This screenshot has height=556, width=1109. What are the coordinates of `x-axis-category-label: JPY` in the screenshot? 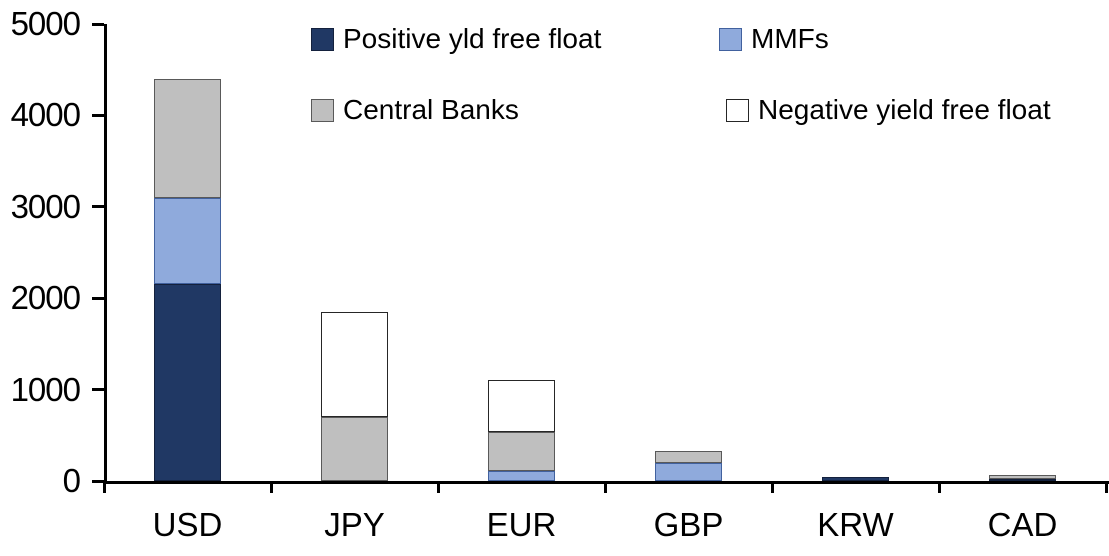 It's located at (354, 524).